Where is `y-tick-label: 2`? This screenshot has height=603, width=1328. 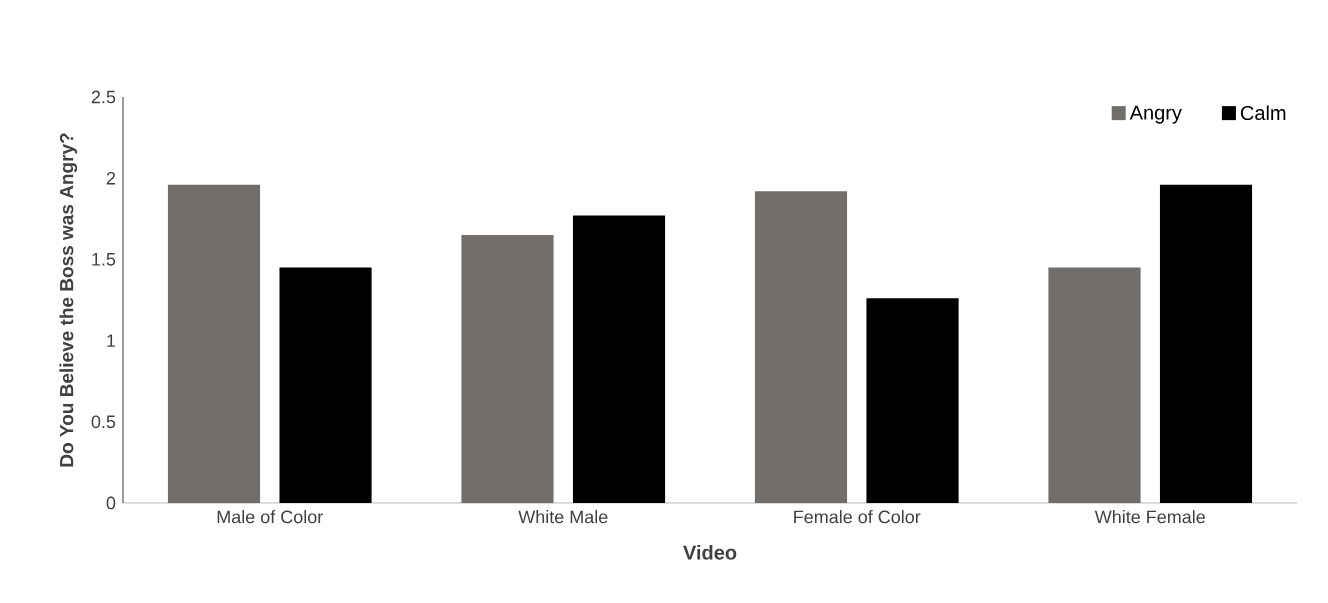 y-tick-label: 2 is located at coordinates (111, 178).